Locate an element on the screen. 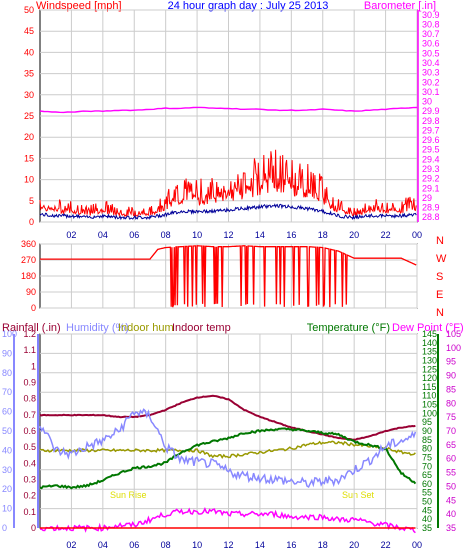  barometer-tick-label: 29.2 is located at coordinates (431, 179).